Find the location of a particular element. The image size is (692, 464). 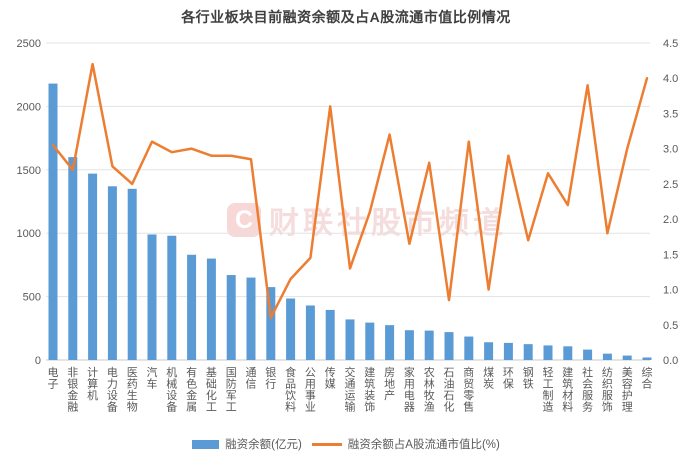

x-axis-label-国防军工: 国防军工 is located at coordinates (231, 390).